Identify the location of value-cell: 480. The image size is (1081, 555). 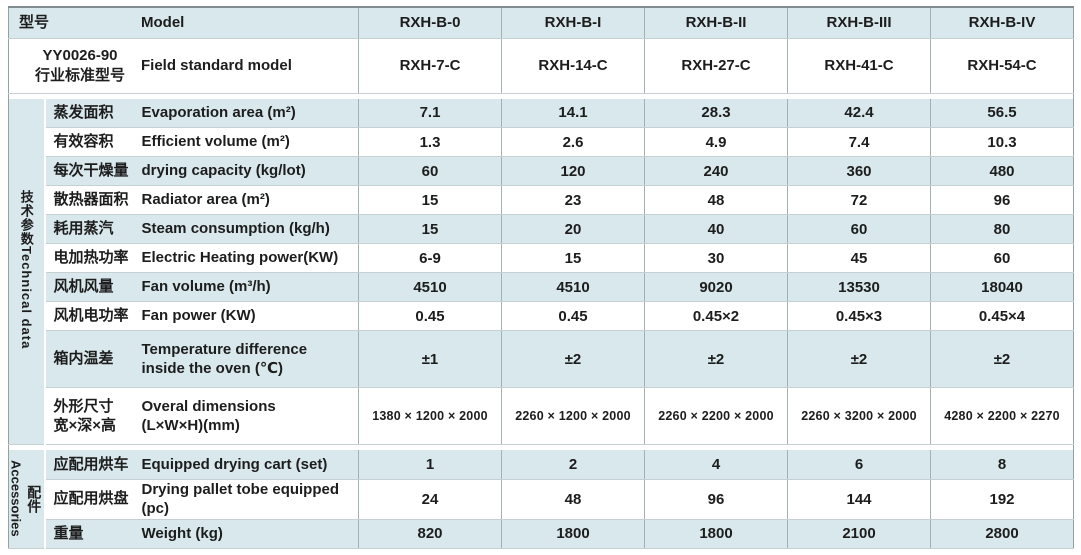
(1002, 171).